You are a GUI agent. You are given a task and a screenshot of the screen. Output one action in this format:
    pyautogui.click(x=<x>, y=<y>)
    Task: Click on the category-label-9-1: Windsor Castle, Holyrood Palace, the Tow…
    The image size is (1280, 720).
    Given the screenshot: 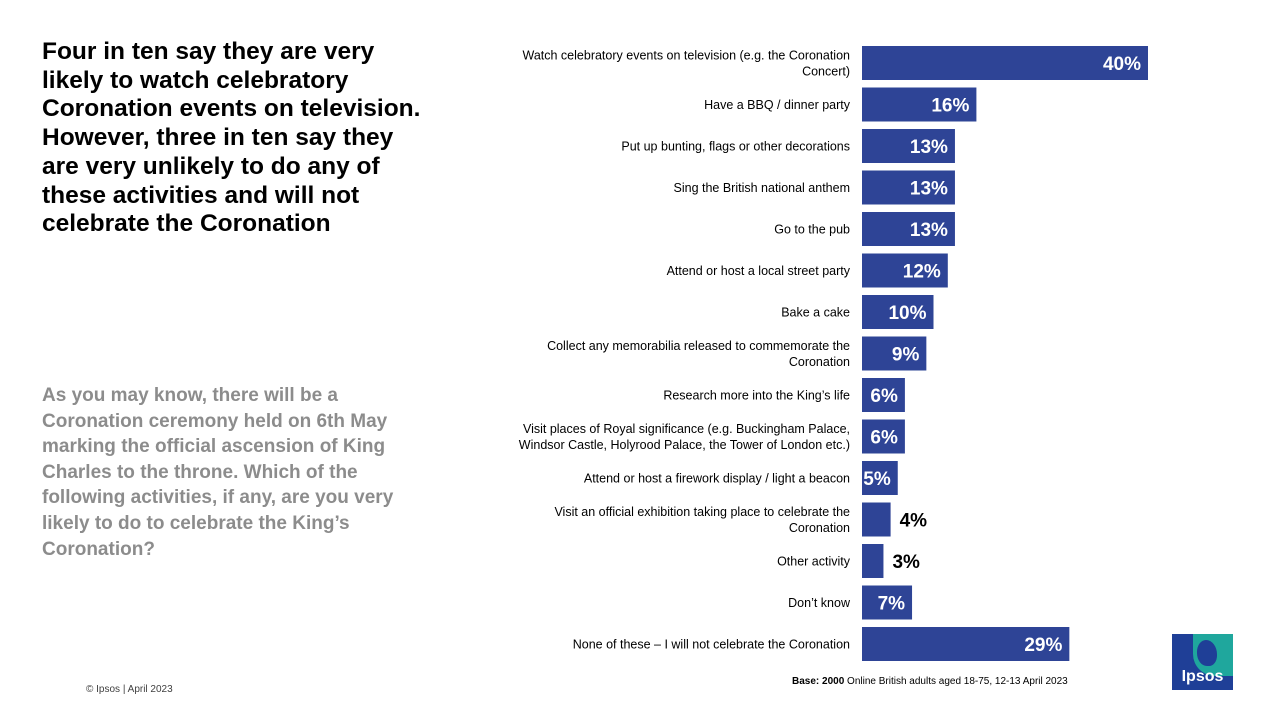 What is the action you would take?
    pyautogui.click(x=684, y=445)
    